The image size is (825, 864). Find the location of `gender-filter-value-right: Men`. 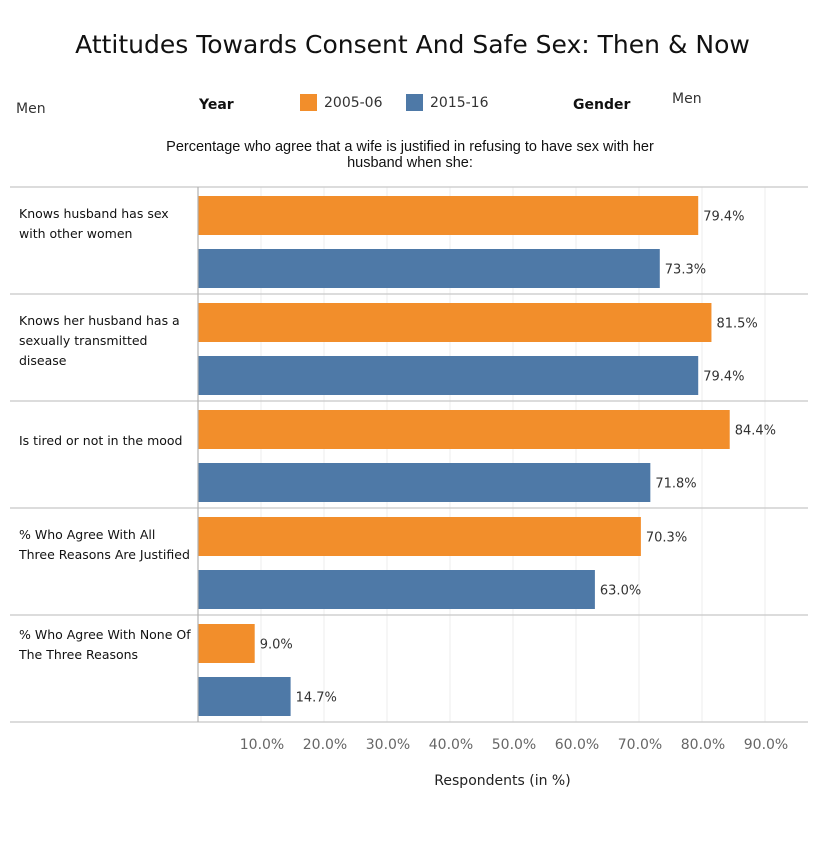

gender-filter-value-right: Men is located at coordinates (687, 99).